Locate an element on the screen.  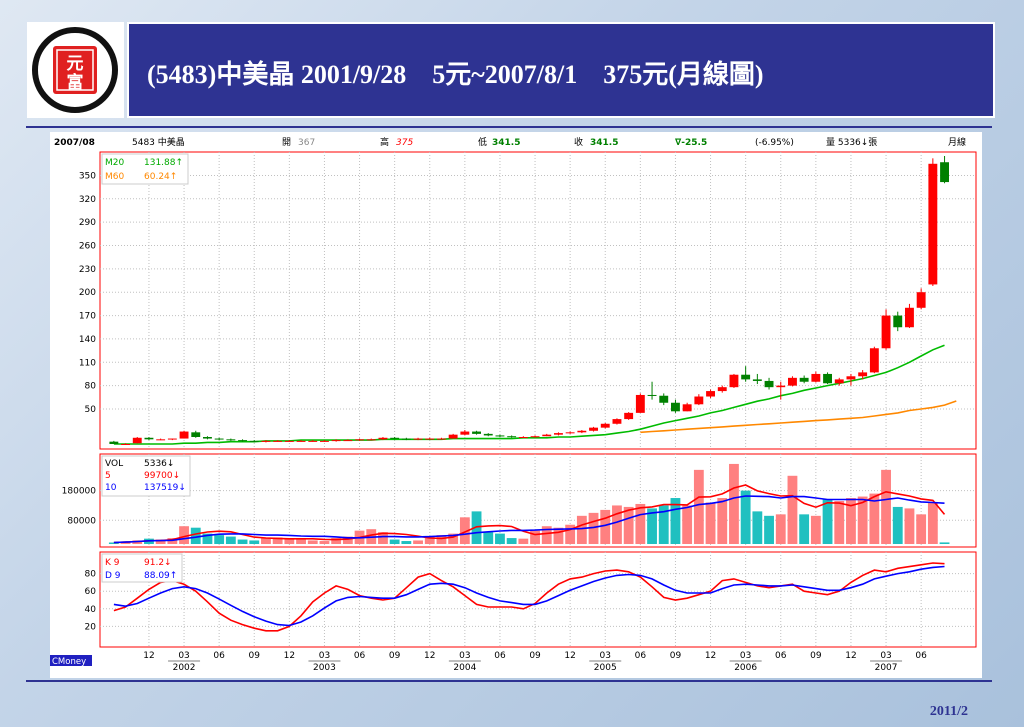
source-badge is located at coordinates (71, 660).